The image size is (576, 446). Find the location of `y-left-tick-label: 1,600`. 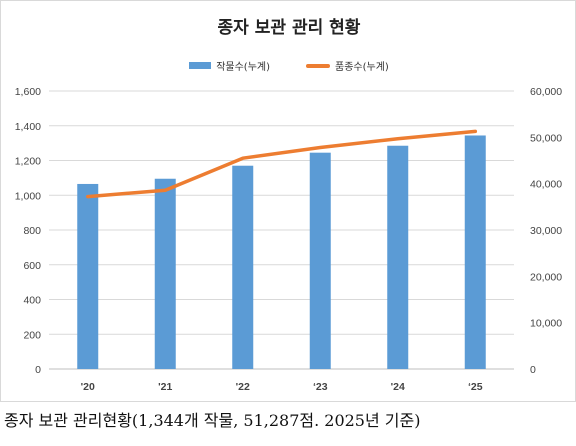

y-left-tick-label: 1,600 is located at coordinates (28, 92).